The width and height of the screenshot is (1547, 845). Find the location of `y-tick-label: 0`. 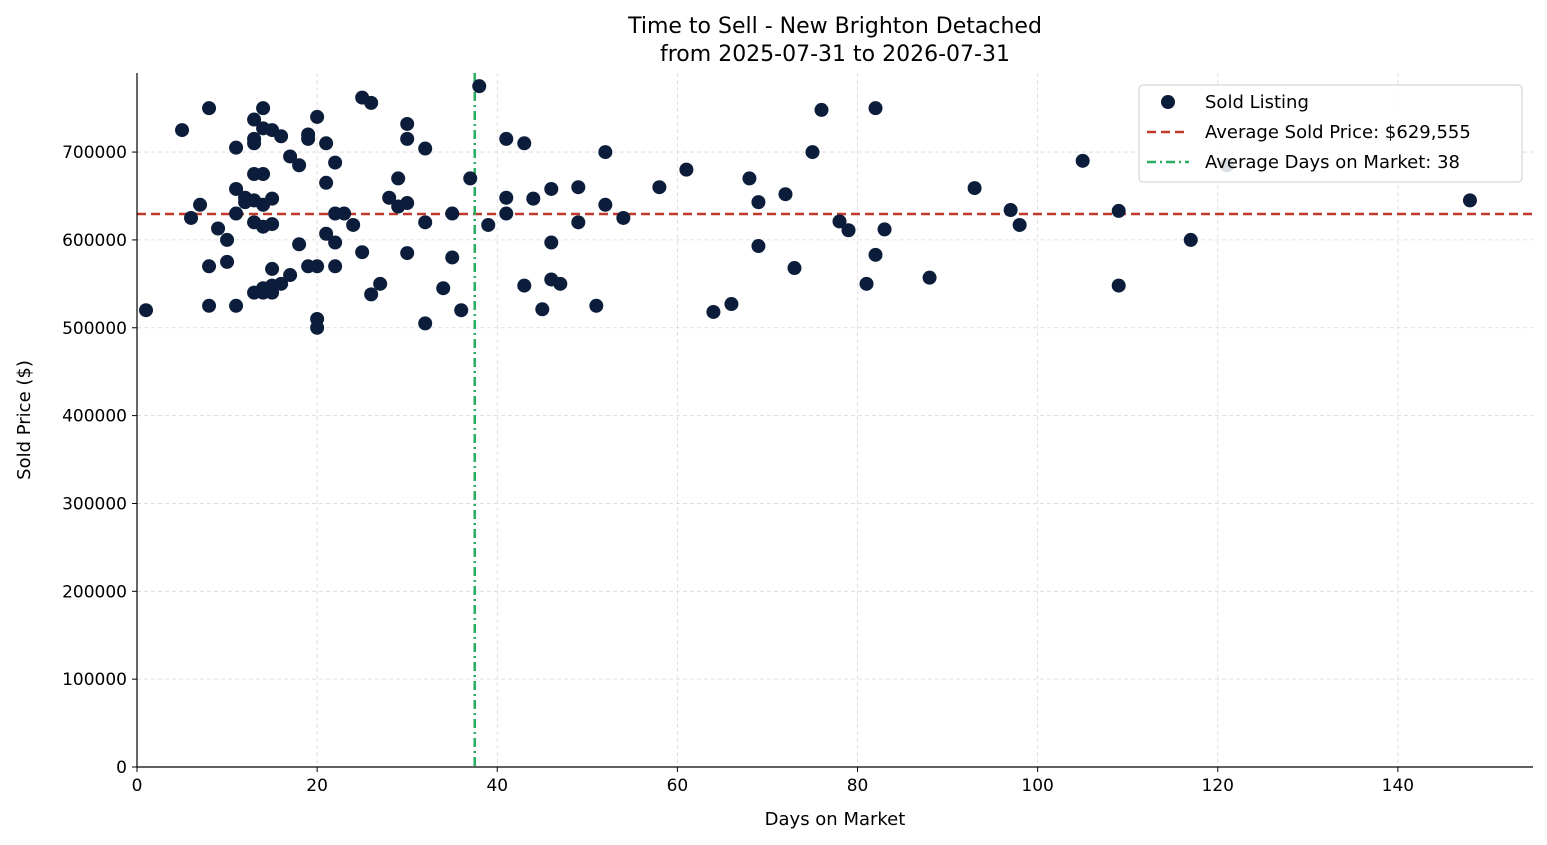

y-tick-label: 0 is located at coordinates (121, 768).